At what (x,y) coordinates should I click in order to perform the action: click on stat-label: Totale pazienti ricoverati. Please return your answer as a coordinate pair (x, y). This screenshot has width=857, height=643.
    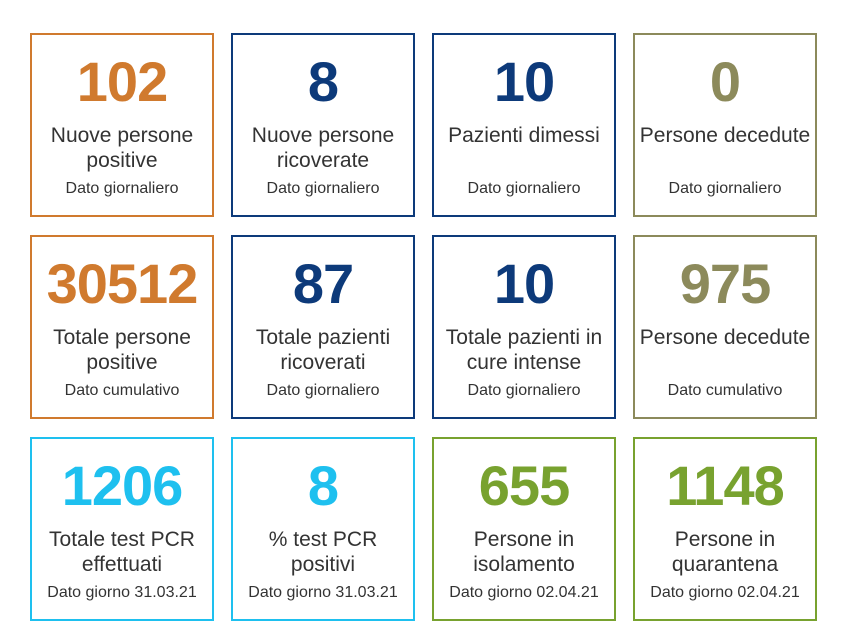
    Looking at the image, I should click on (323, 350).